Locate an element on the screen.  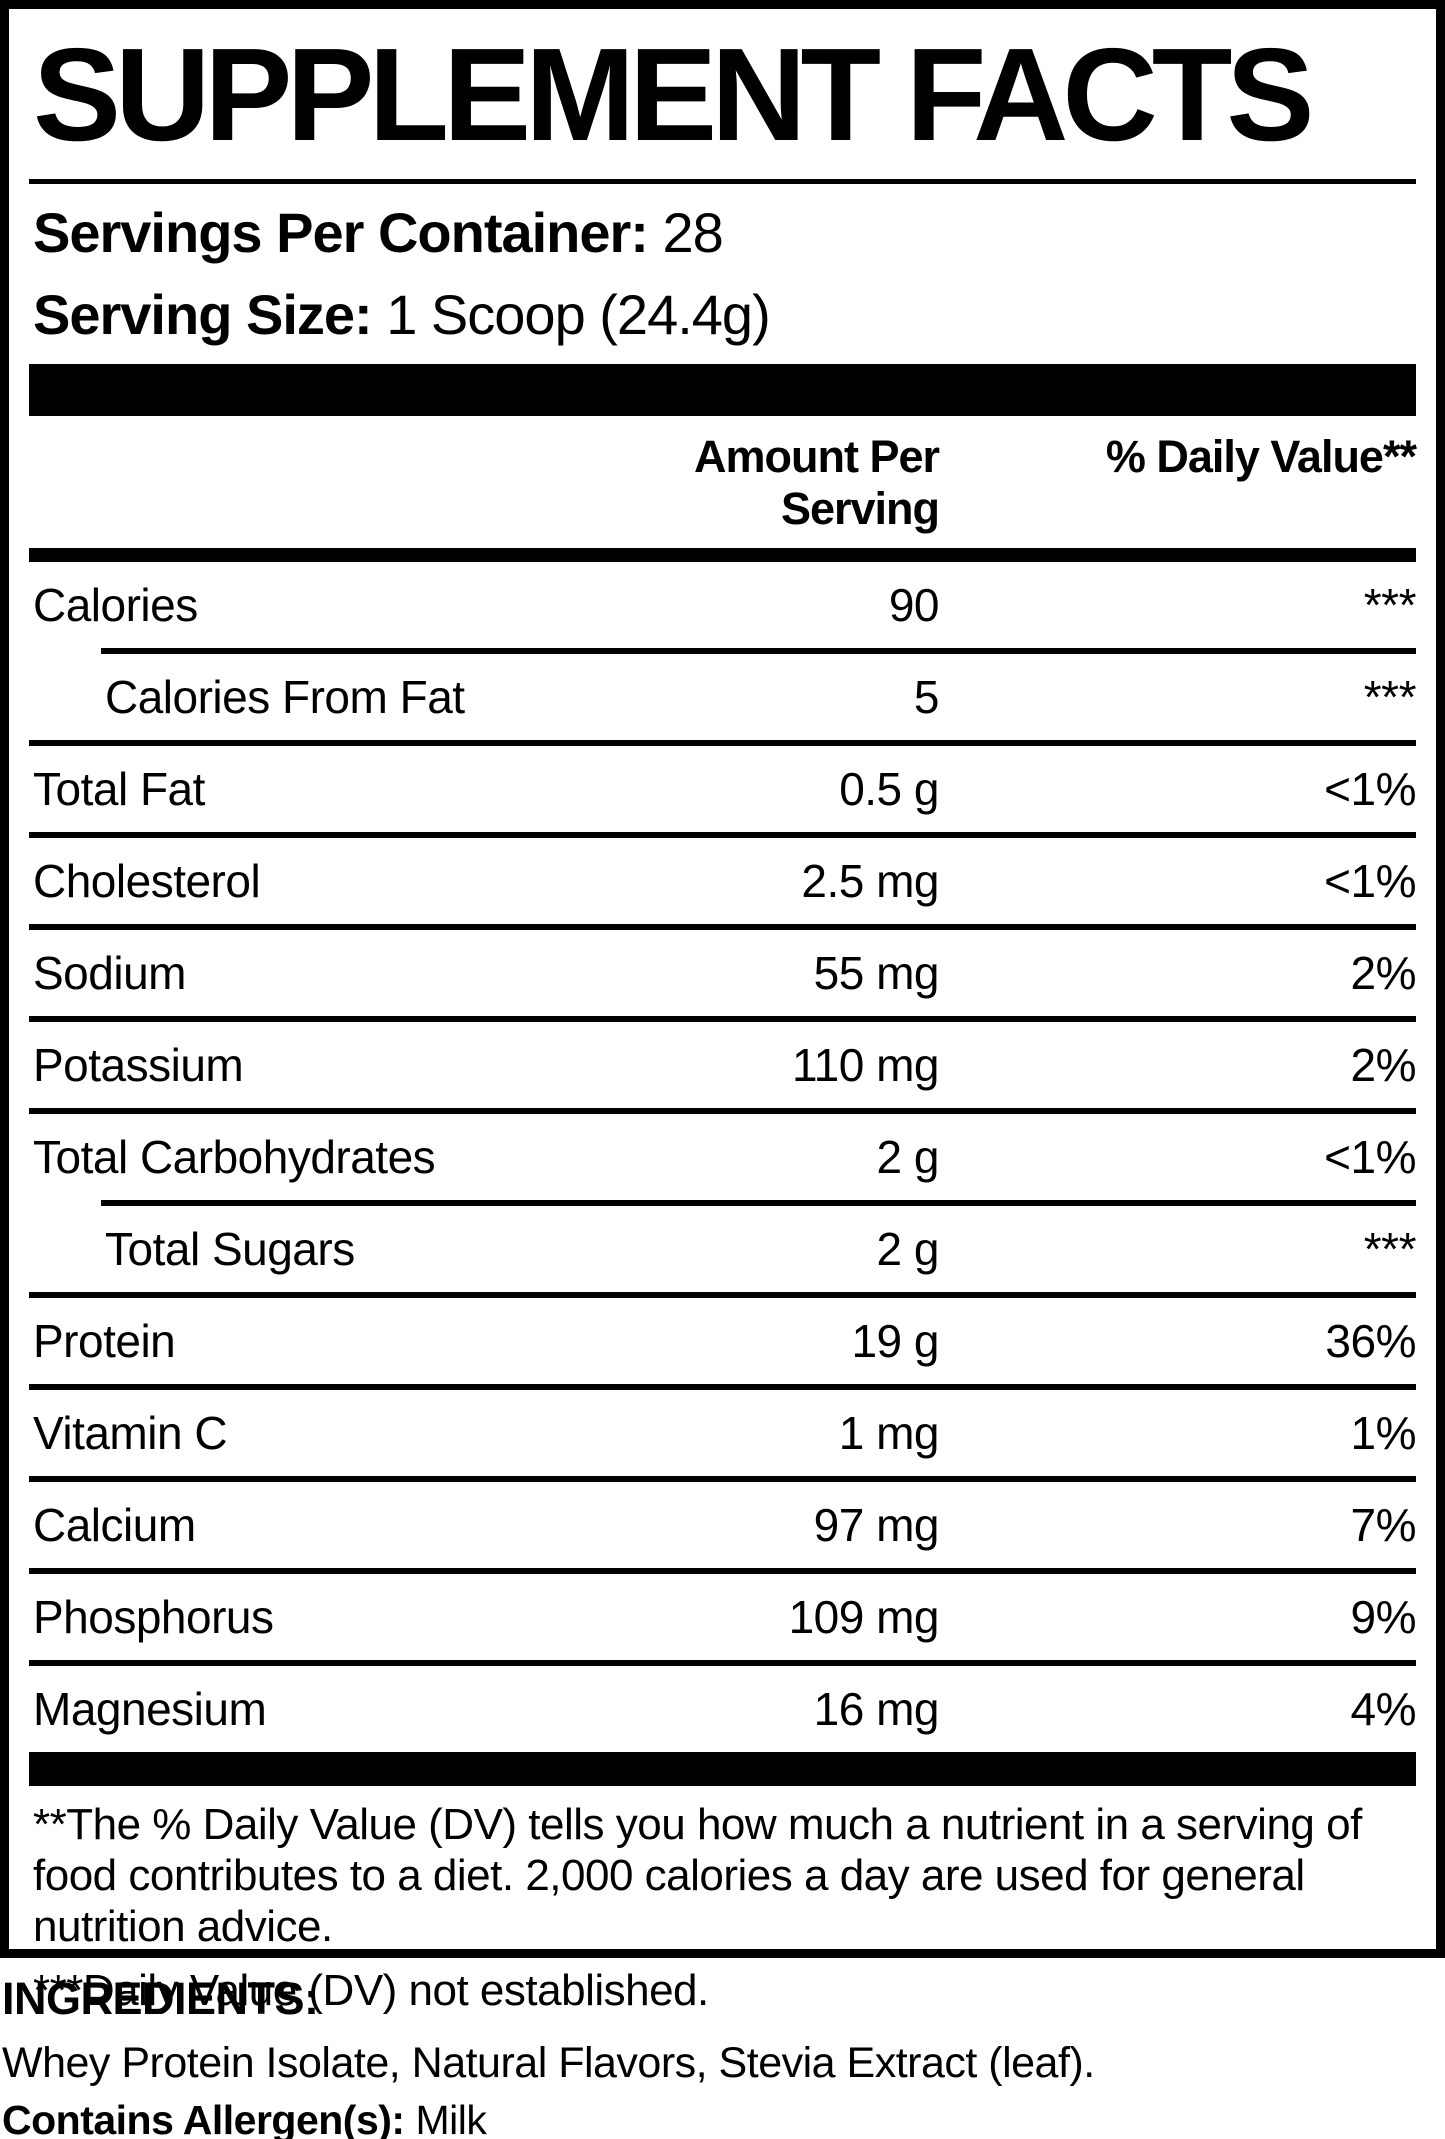
nutrient-amount: 16 mg is located at coordinates (876, 1709).